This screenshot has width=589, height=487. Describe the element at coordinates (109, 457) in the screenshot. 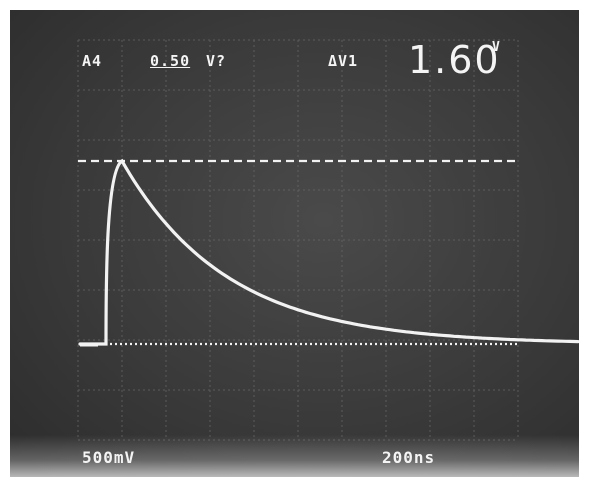

I see `volts-per-div-readout: 500mV` at that location.